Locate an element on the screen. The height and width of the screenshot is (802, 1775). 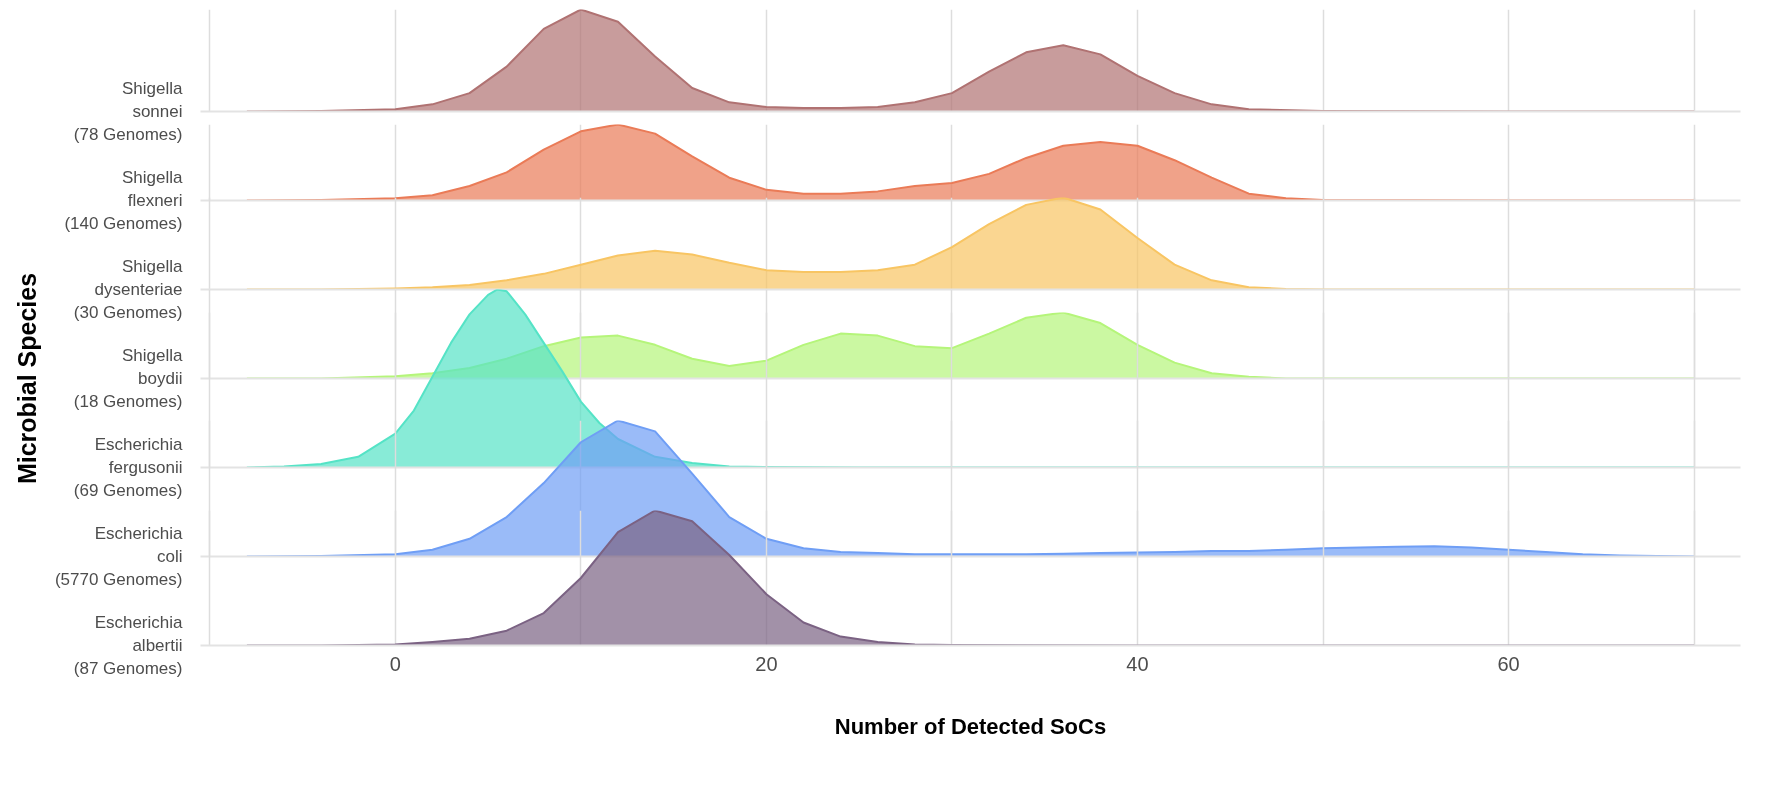
text: Escherichia fergusonii (69 Genomes) is located at coordinates (128, 467).